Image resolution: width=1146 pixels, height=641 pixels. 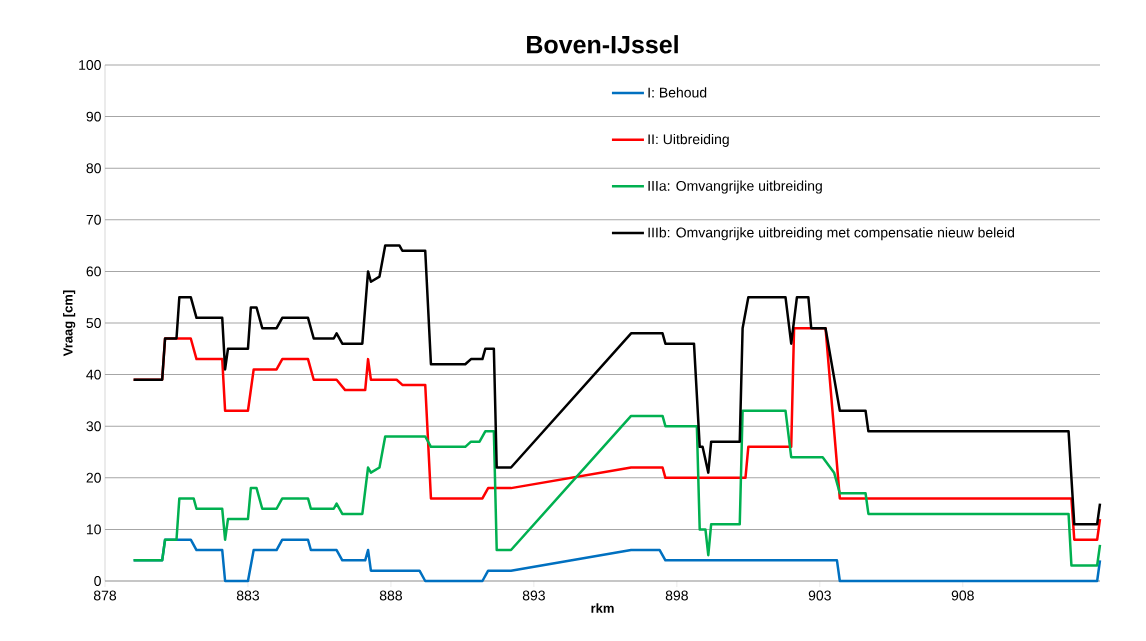 What do you see at coordinates (602, 44) in the screenshot?
I see `chart-title: Boven-IJssel` at bounding box center [602, 44].